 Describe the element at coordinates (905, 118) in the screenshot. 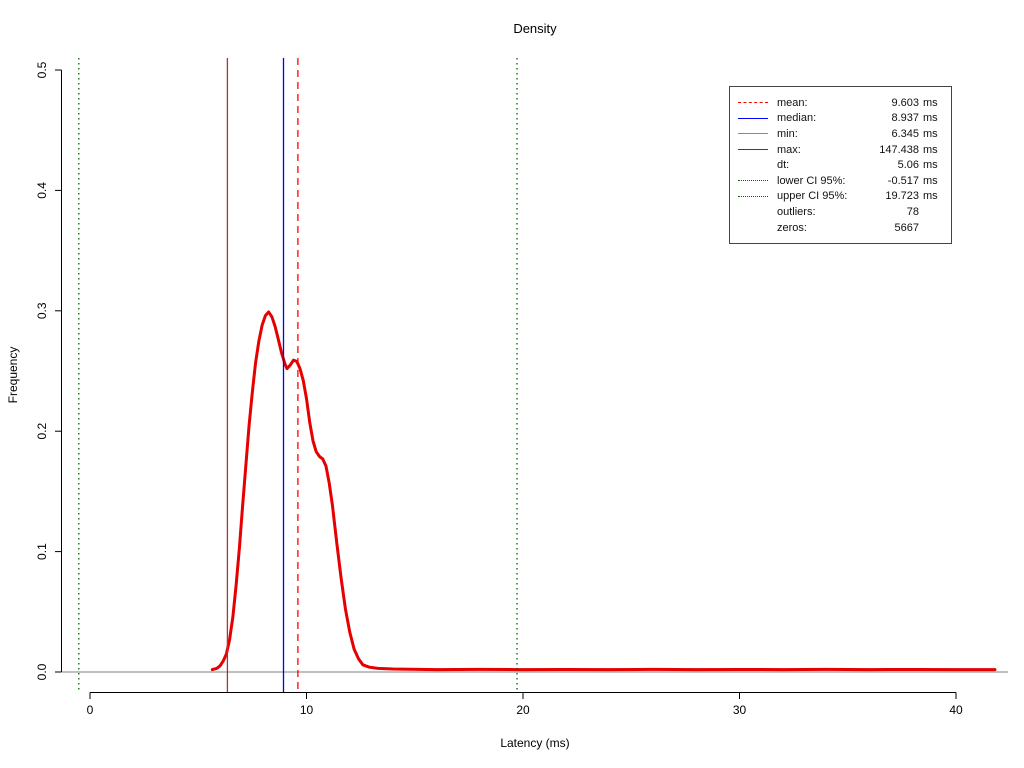

I see `legend-value: 8.937` at that location.